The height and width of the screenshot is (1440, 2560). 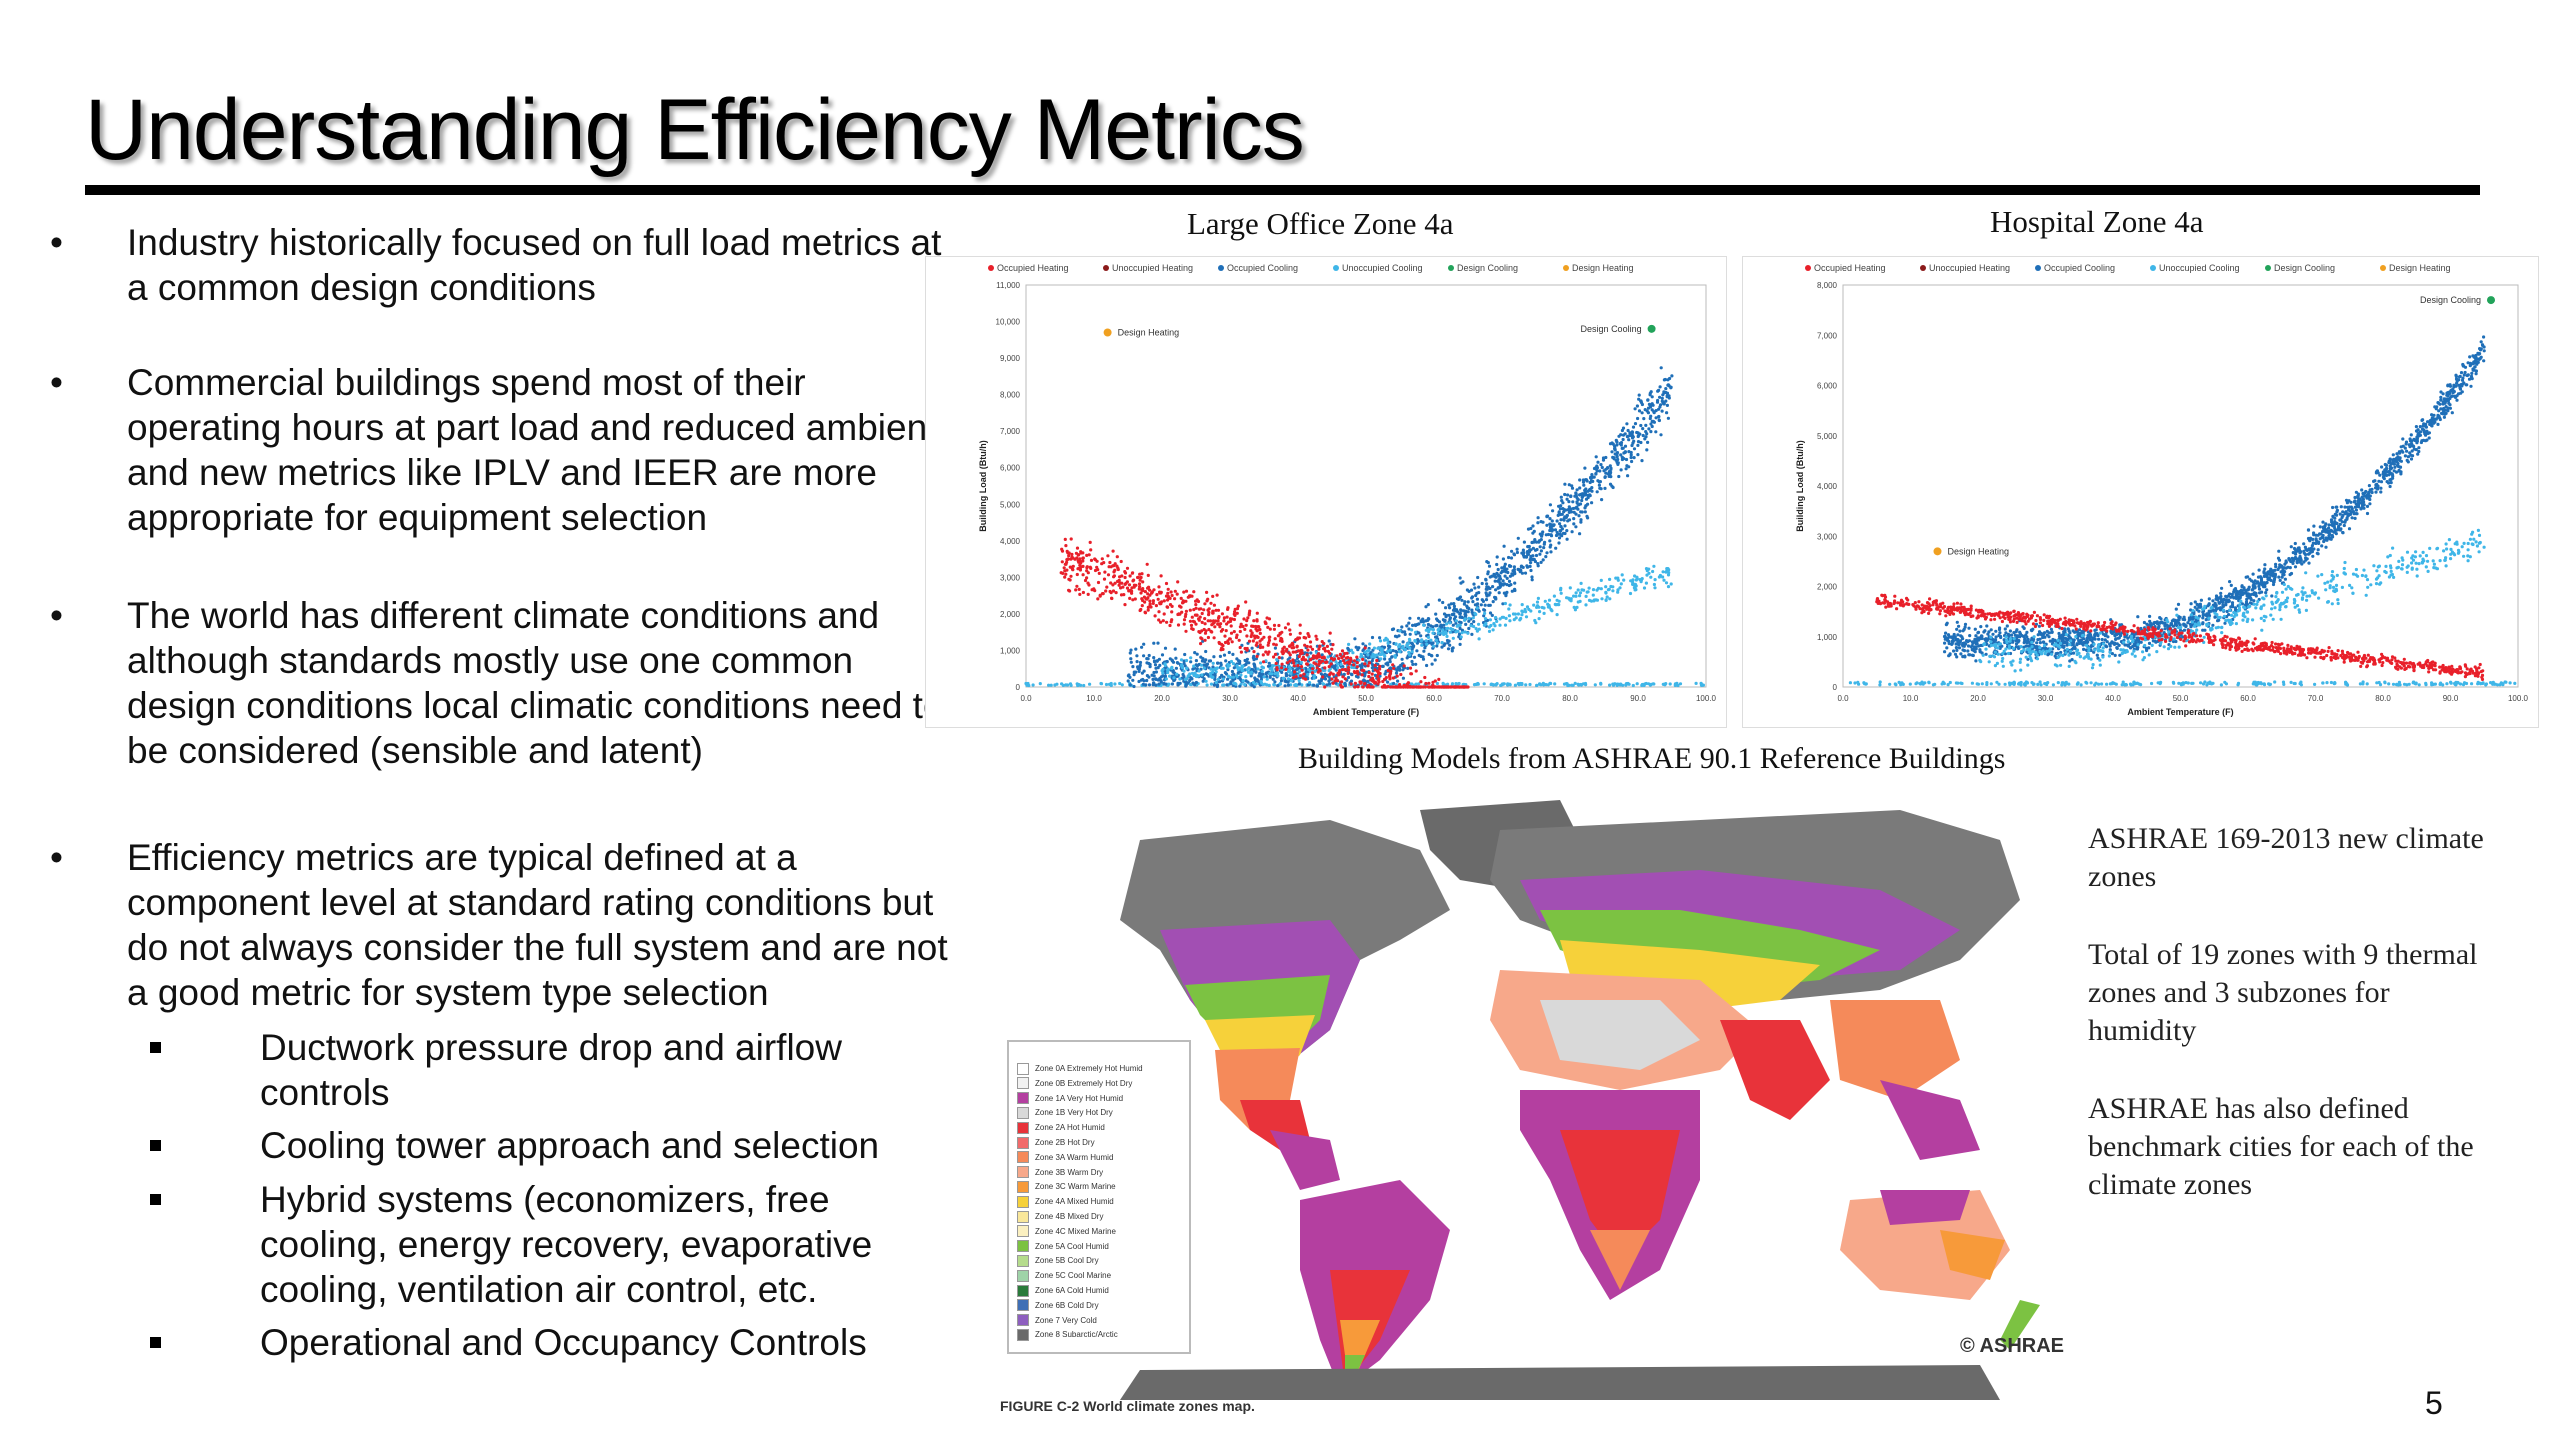 What do you see at coordinates (1010, 504) in the screenshot?
I see `y-tick-label: 5,000` at bounding box center [1010, 504].